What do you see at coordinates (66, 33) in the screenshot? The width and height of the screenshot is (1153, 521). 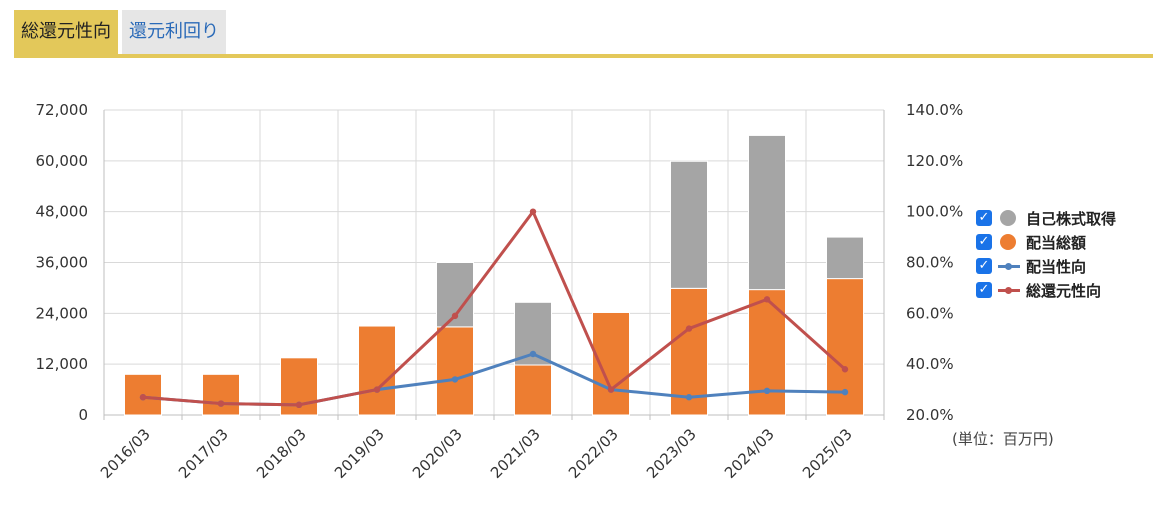 I see `tab-total-return-ratio: 総還元性向` at bounding box center [66, 33].